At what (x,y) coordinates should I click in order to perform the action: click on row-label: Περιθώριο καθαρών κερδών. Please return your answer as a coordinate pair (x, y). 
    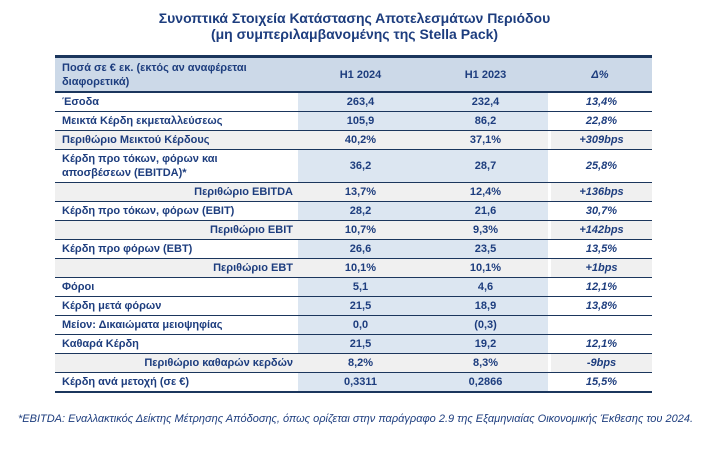
    Looking at the image, I should click on (218, 363).